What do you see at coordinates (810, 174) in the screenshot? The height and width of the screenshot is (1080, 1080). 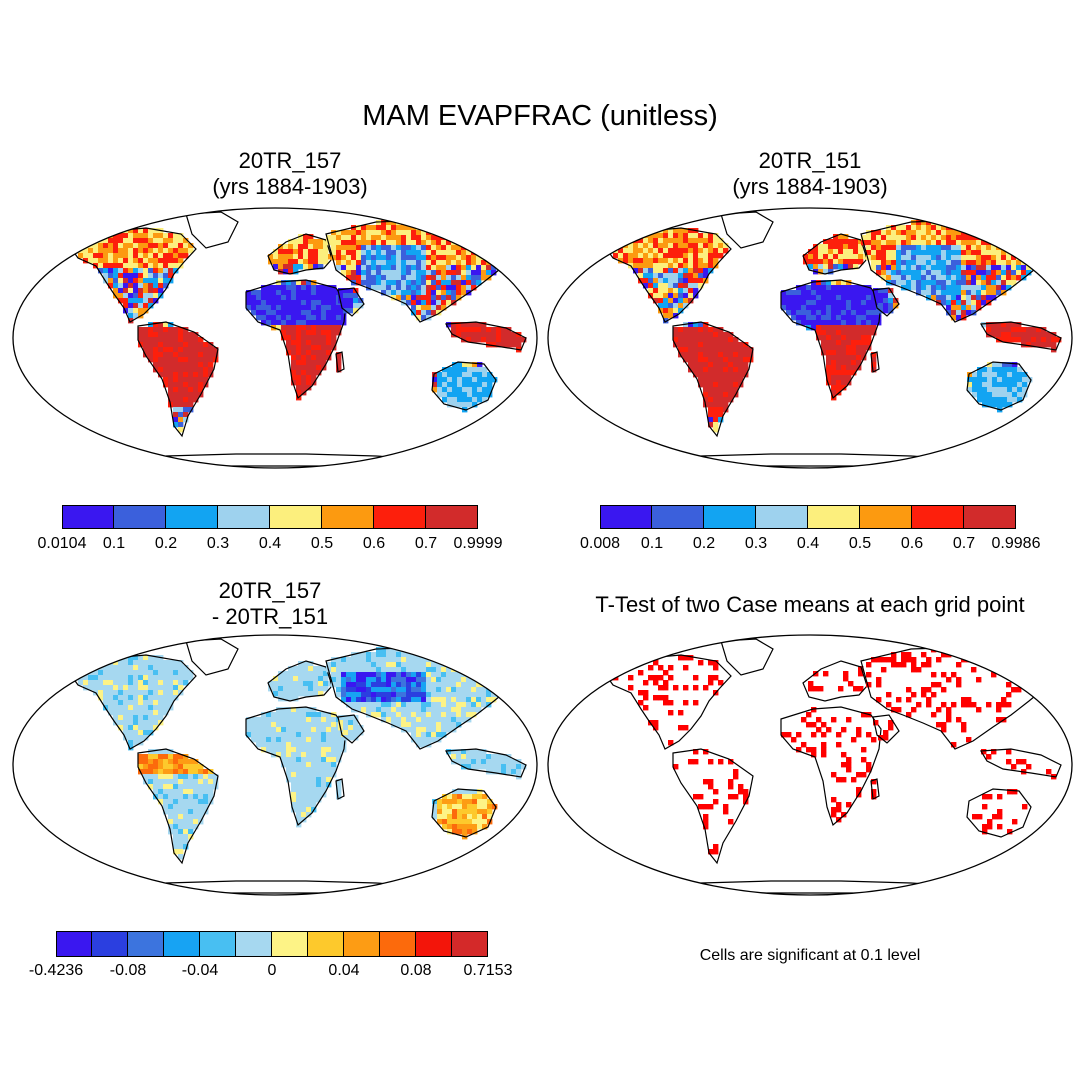 I see `panel-title-top-right: 20TR_151 (yrs 1884-1903)` at bounding box center [810, 174].